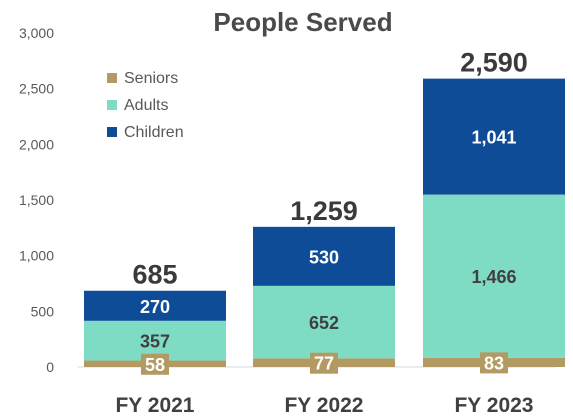  What do you see at coordinates (154, 132) in the screenshot?
I see `legend-label-children: Children` at bounding box center [154, 132].